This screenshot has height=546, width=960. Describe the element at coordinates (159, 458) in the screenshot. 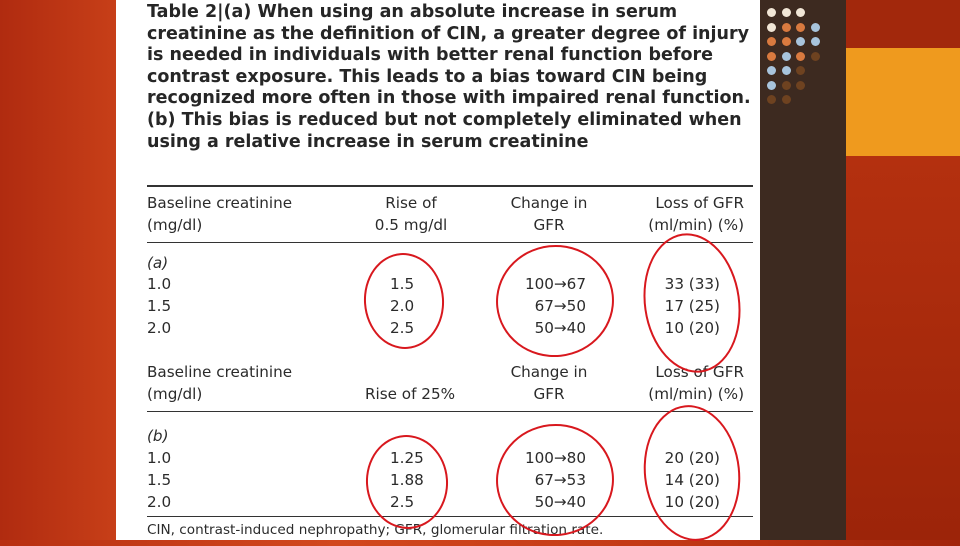

I see `b-row1-baseline: 1.0` at that location.